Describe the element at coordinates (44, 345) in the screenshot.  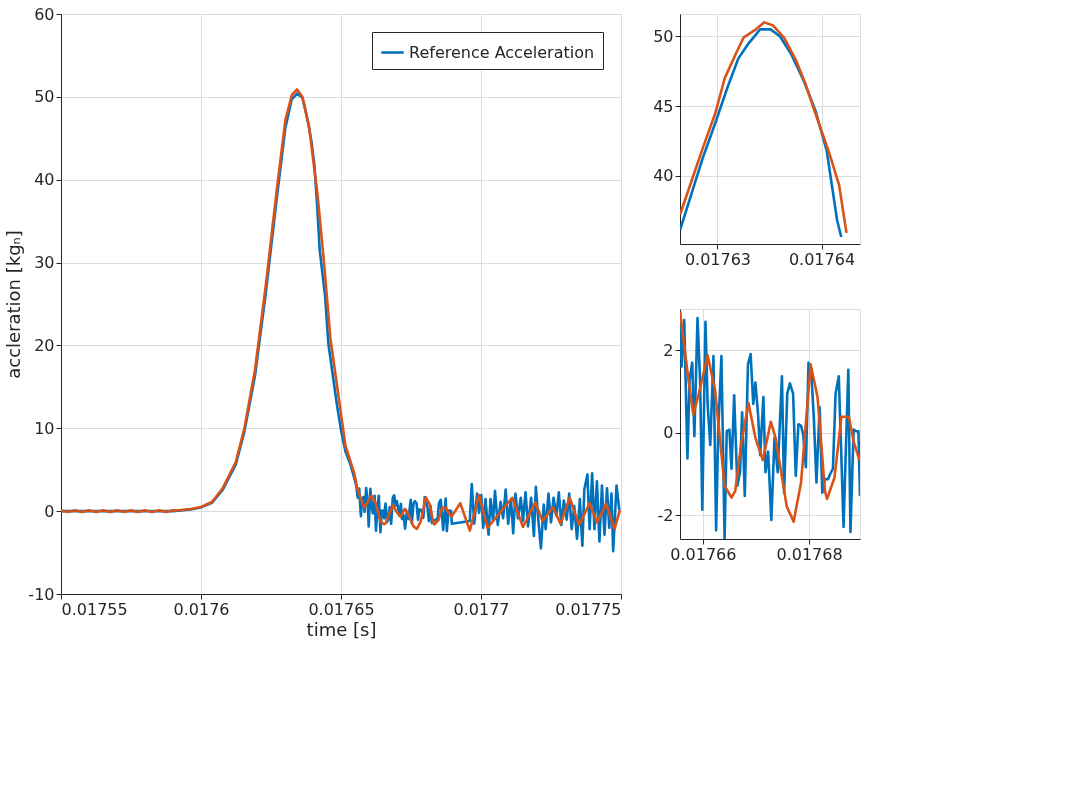
I see `y-tick-label: 20` at that location.